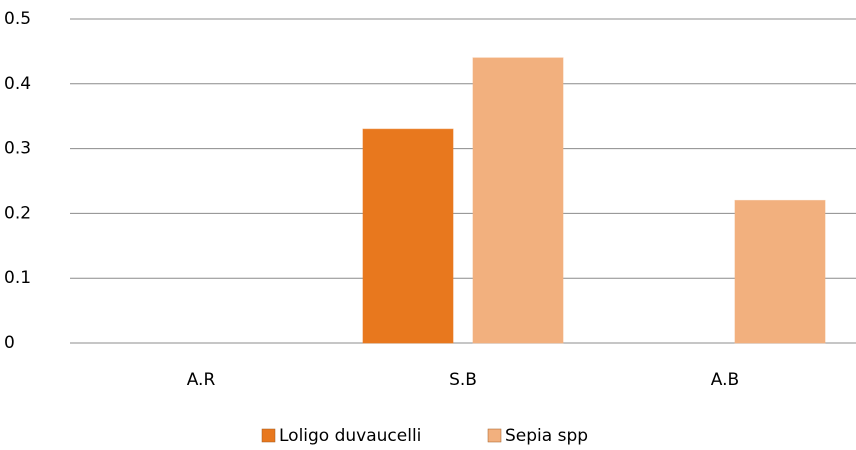 This screenshot has width=856, height=450. I want to click on y-tick-label: 0.4, so click(17, 84).